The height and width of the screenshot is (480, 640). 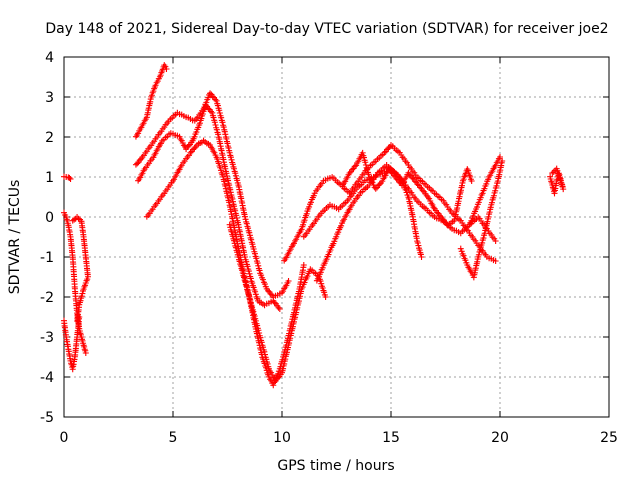 What do you see at coordinates (49, 218) in the screenshot?
I see `y-tick-label: 0` at bounding box center [49, 218].